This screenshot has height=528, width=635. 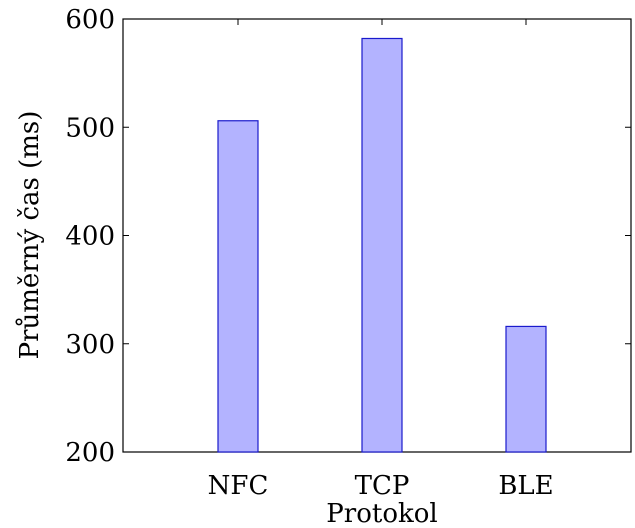 What do you see at coordinates (525, 486) in the screenshot?
I see `x-tick-label: BLE` at bounding box center [525, 486].